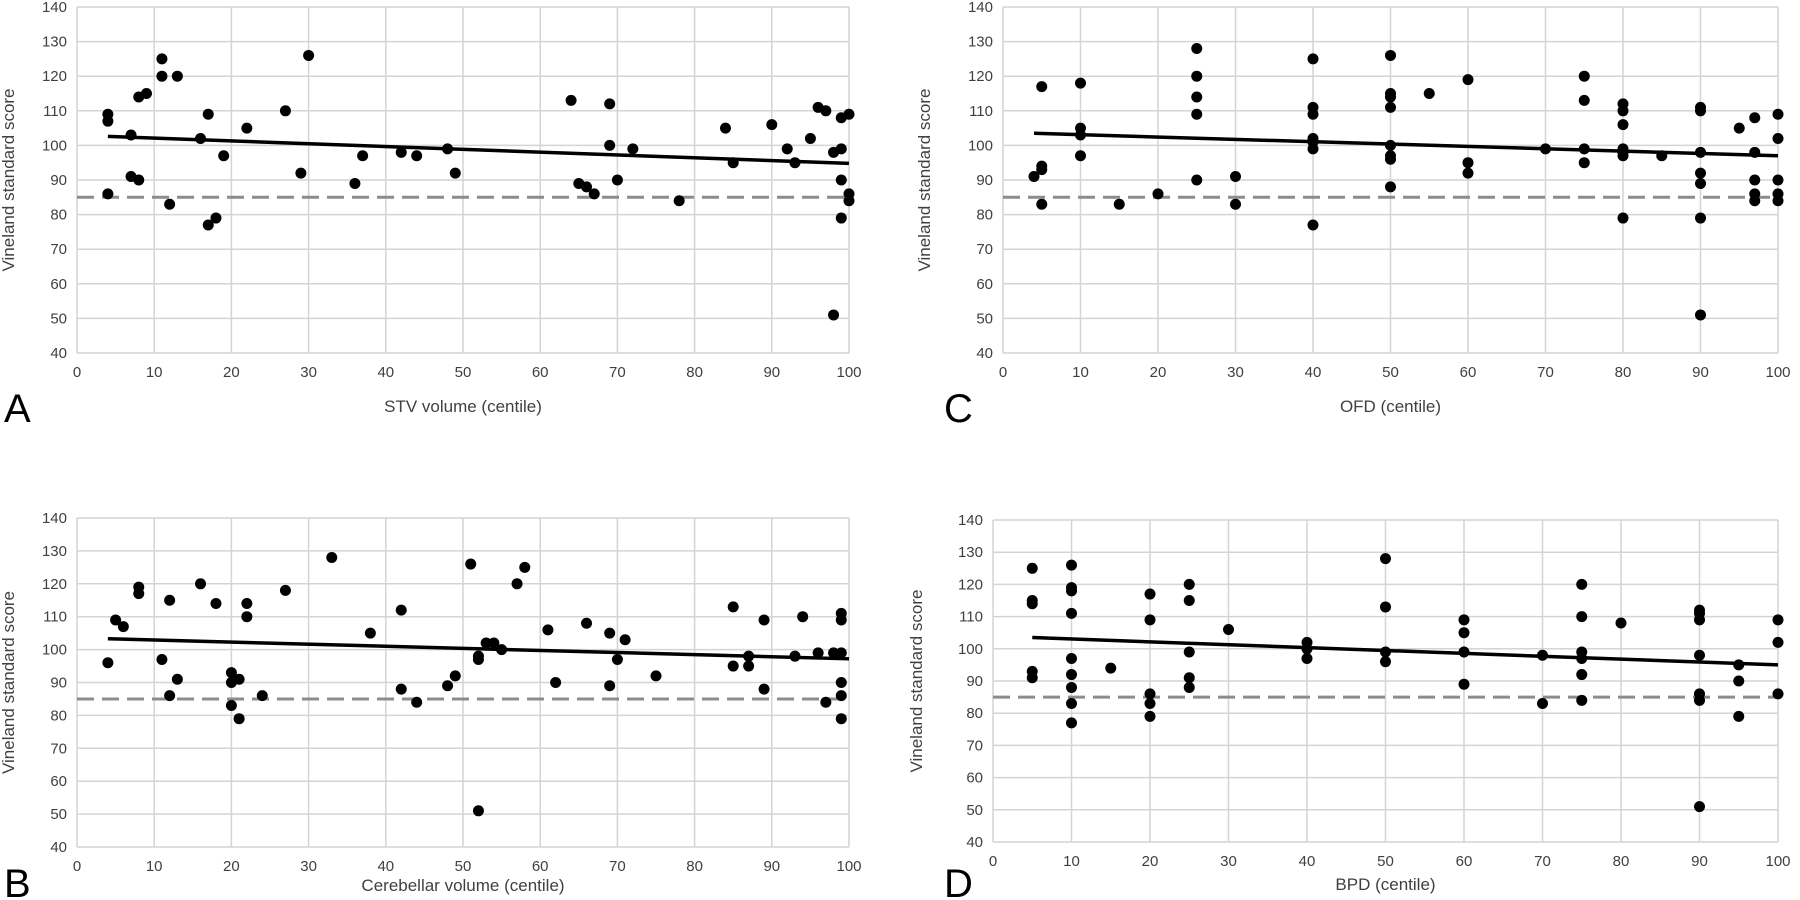  Describe the element at coordinates (55, 111) in the screenshot. I see `y-tick-label: 110` at that location.